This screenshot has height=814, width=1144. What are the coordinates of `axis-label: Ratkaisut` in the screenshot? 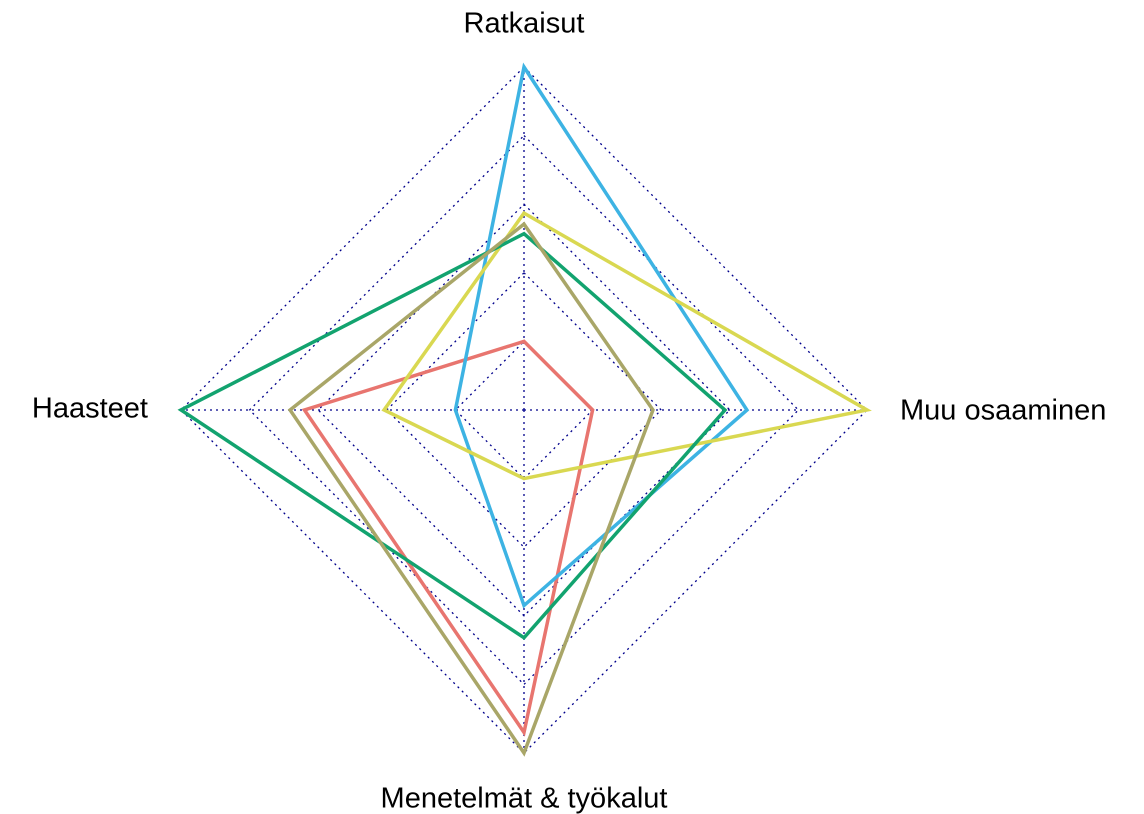 It's located at (524, 24).